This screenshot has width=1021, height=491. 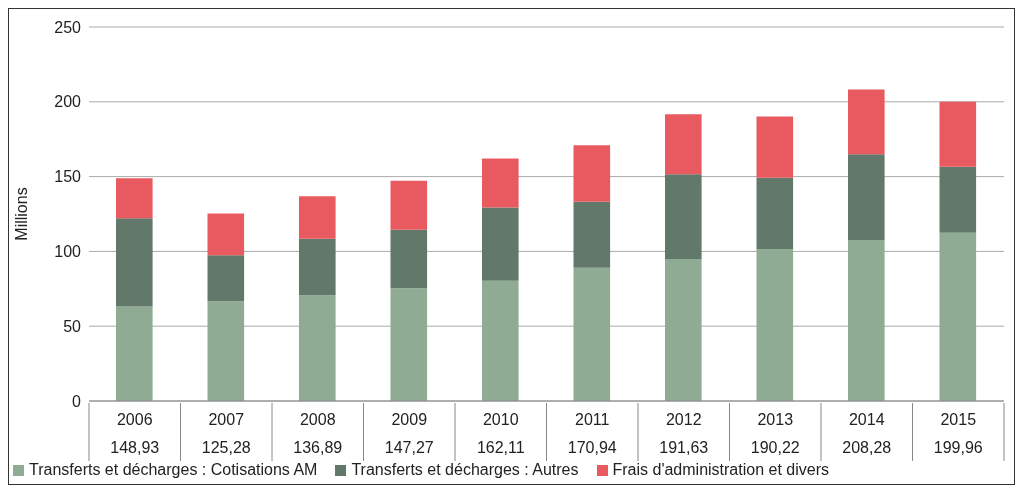 What do you see at coordinates (775, 447) in the screenshot?
I see `total-label: 190,22` at bounding box center [775, 447].